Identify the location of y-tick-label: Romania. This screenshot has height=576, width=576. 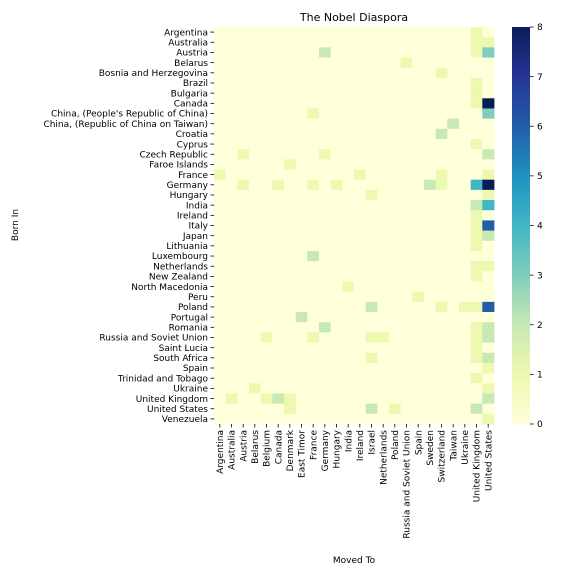
(188, 328).